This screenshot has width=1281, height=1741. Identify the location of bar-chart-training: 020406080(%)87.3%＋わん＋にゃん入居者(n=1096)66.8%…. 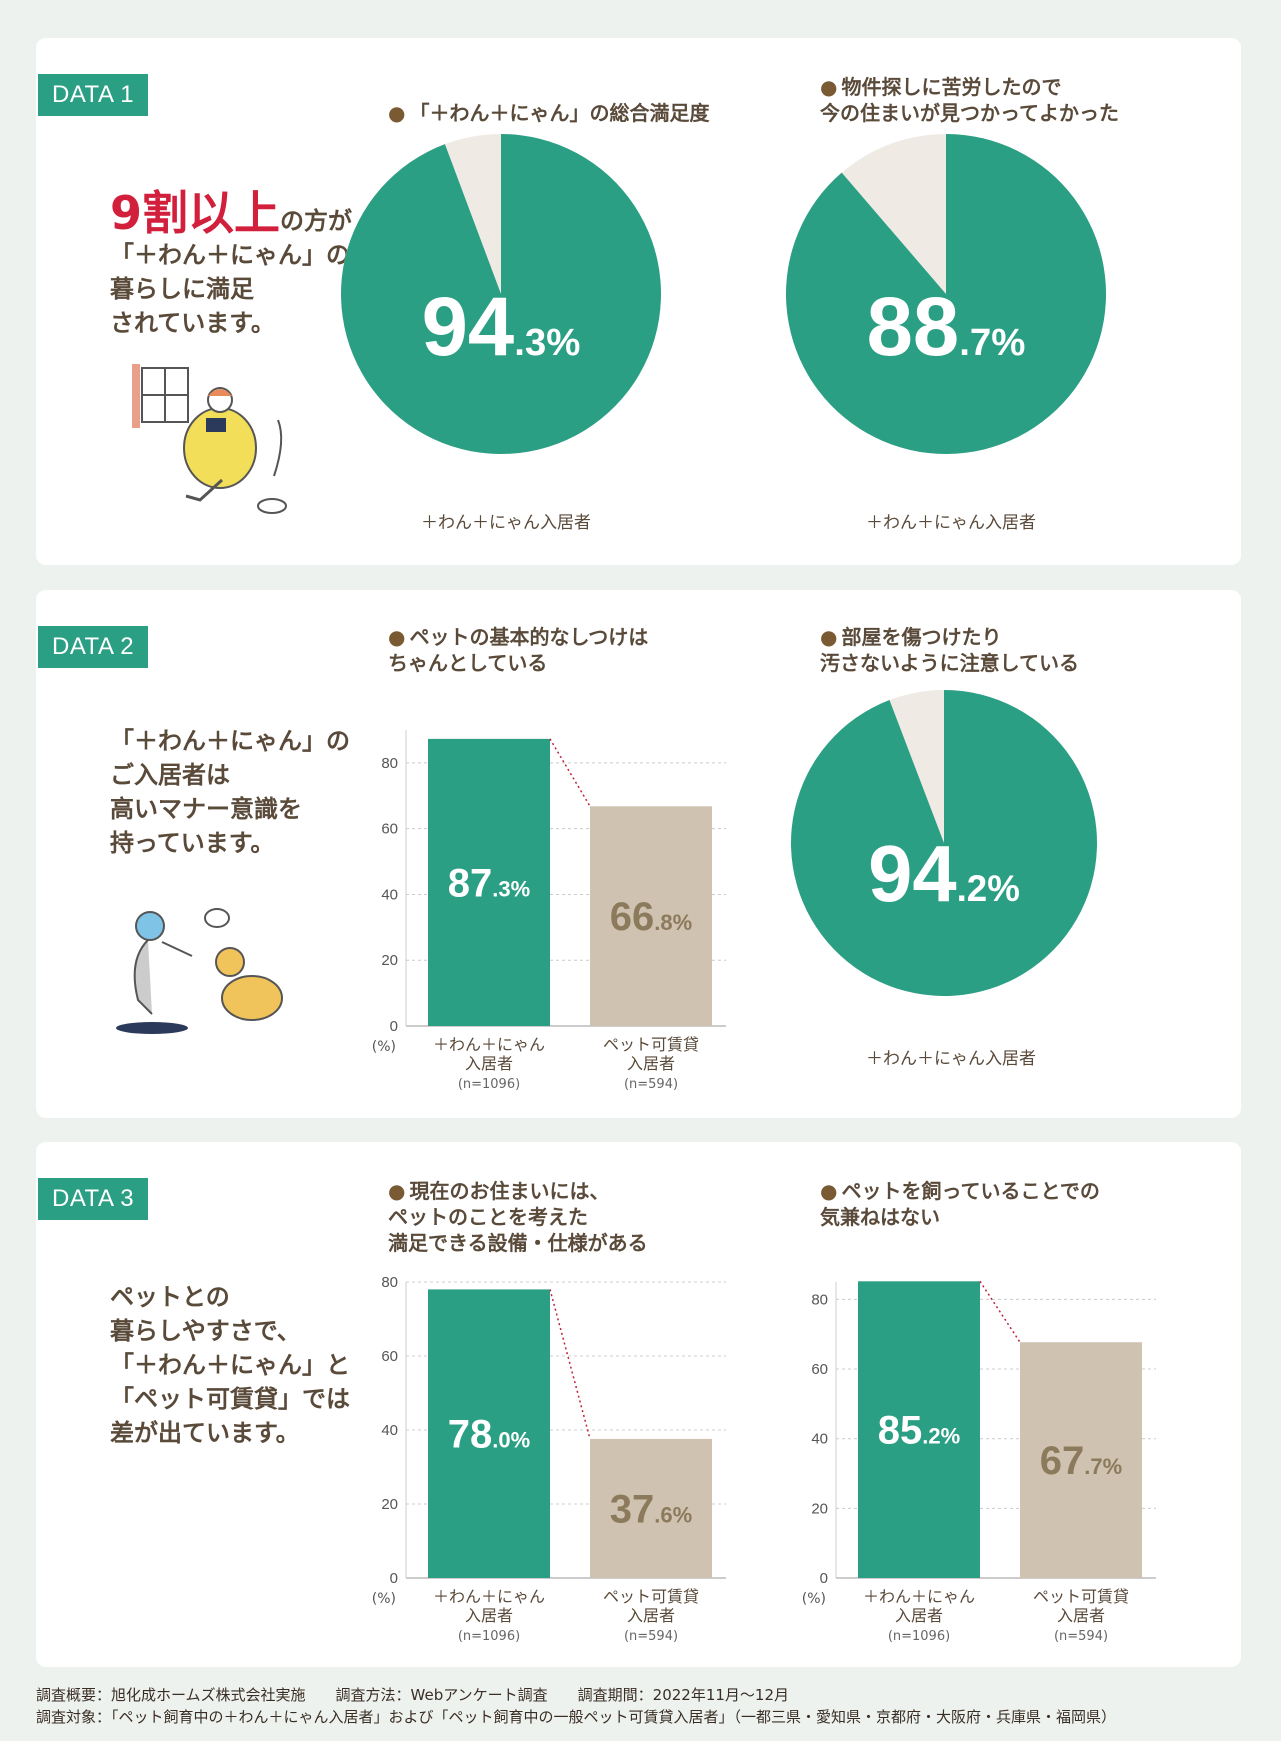
(549, 911).